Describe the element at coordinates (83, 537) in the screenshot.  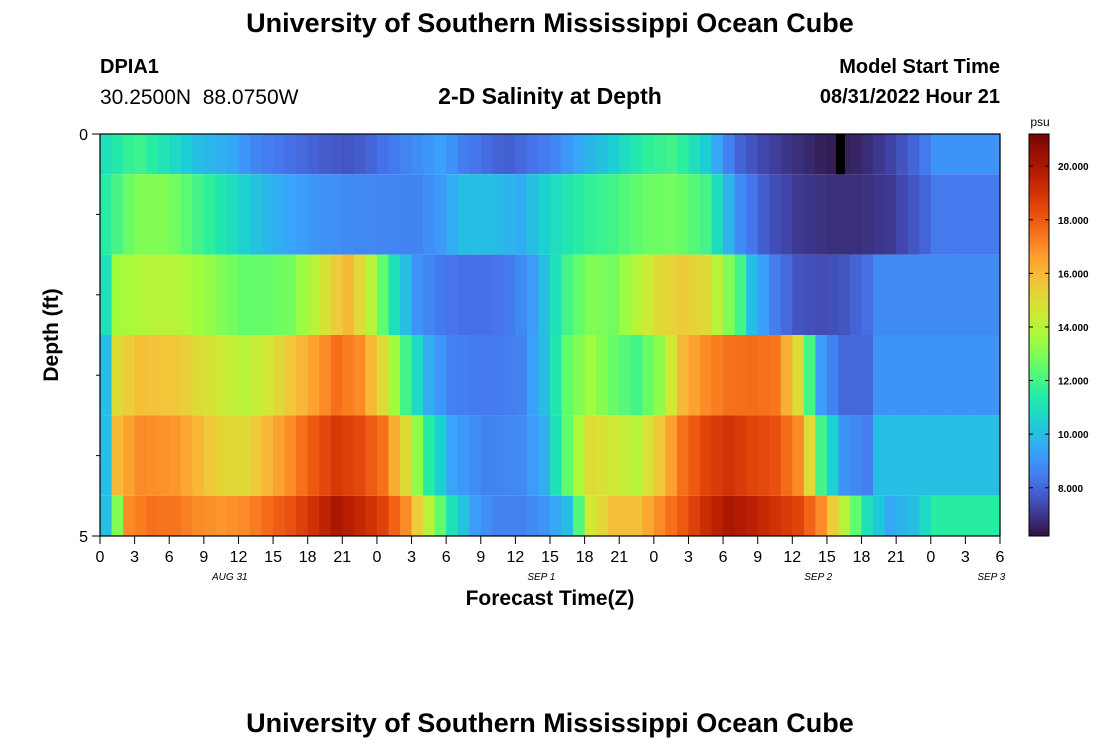
I see `y-tick-label: 5` at that location.